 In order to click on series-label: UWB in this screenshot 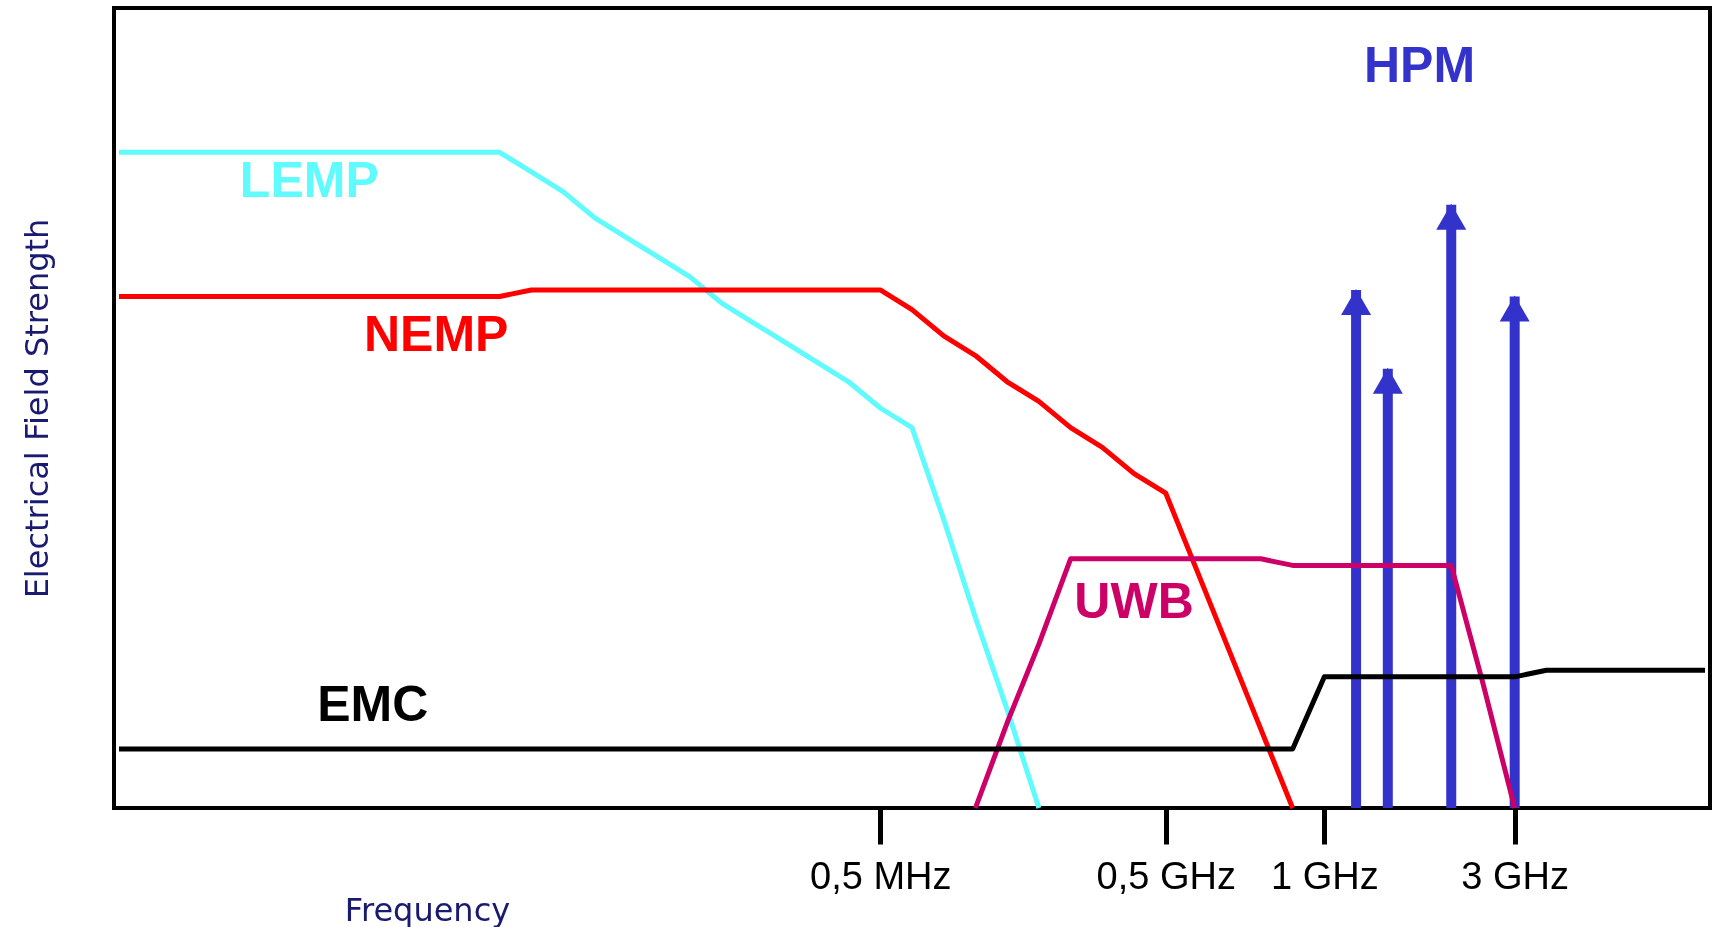, I will do `click(1134, 600)`.